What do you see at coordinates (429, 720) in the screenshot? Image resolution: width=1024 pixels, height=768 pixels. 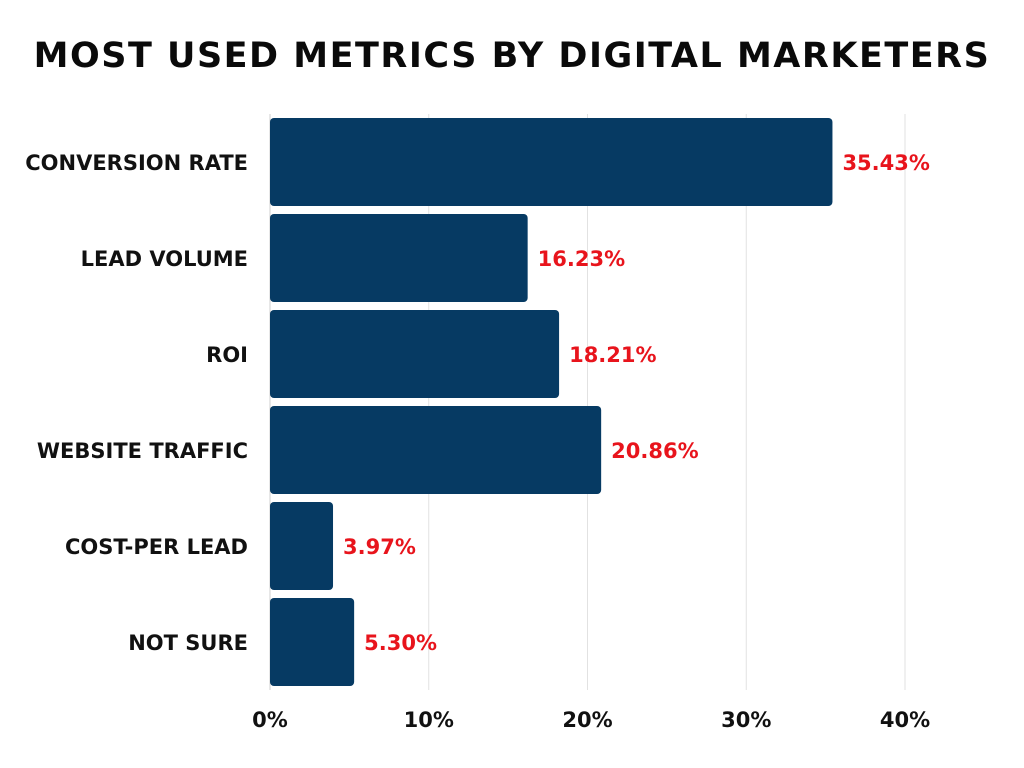 I see `x-tick-label: 10%` at bounding box center [429, 720].